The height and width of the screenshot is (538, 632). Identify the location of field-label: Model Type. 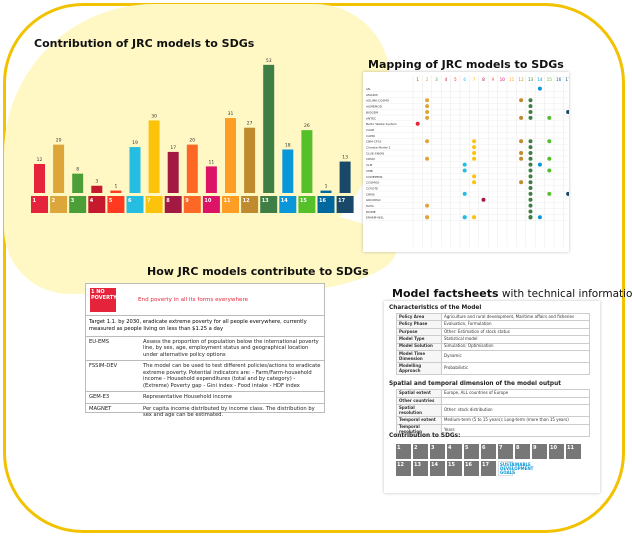
(419, 339).